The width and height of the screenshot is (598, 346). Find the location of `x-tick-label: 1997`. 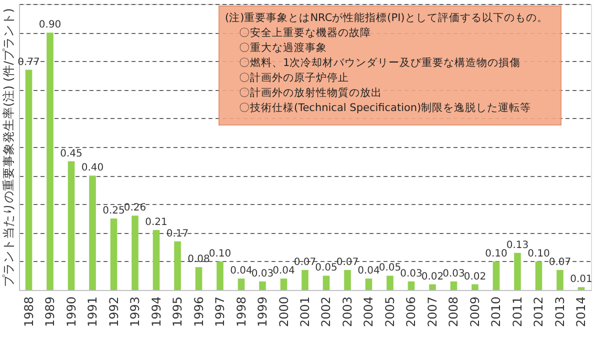

x-tick-label: 1997 is located at coordinates (220, 312).